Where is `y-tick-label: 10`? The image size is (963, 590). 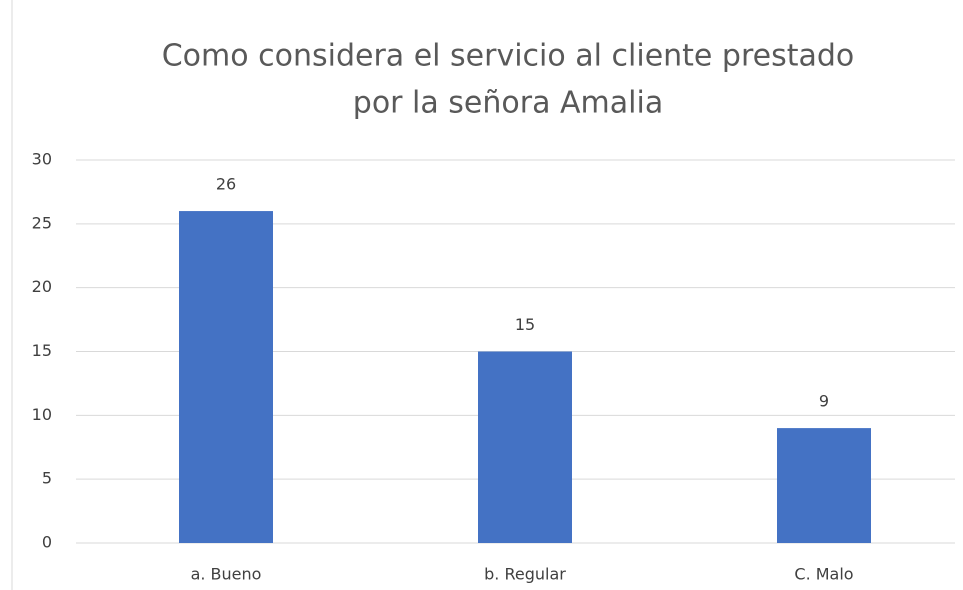
y-tick-label: 10 is located at coordinates (42, 414).